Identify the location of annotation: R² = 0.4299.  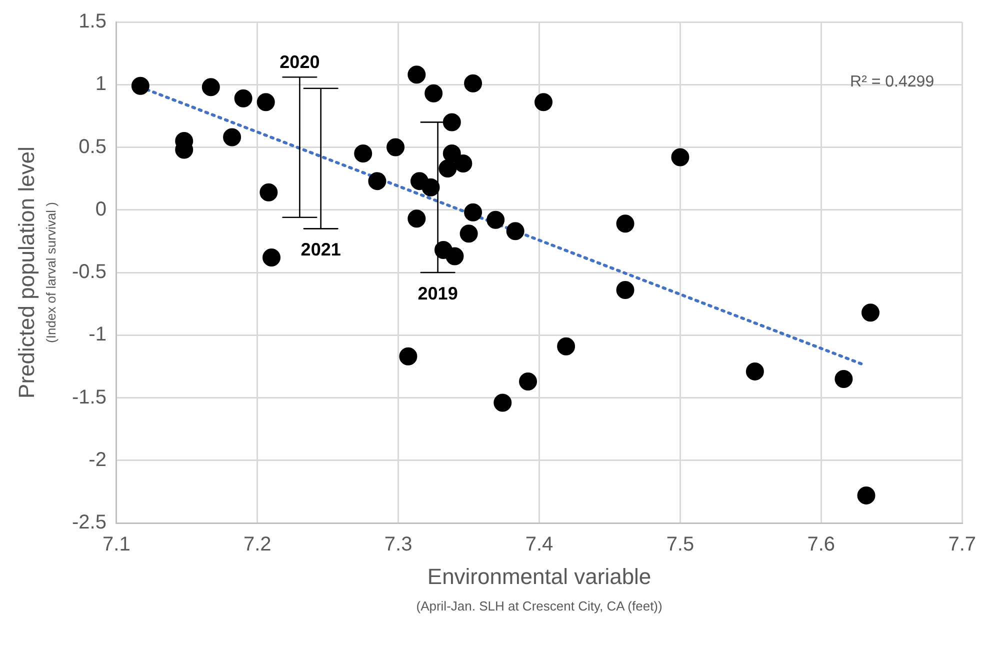
(892, 81).